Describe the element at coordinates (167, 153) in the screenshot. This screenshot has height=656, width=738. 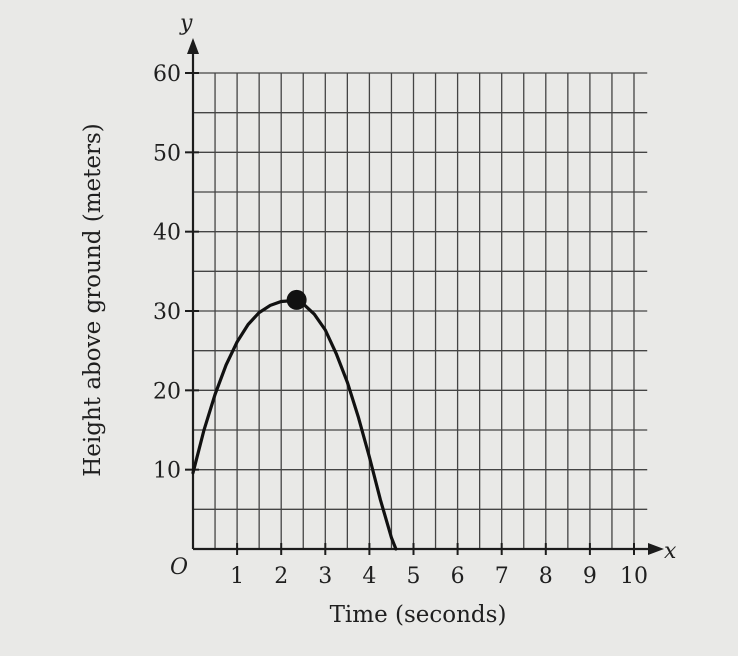
I see `y-tick-label: 50` at that location.